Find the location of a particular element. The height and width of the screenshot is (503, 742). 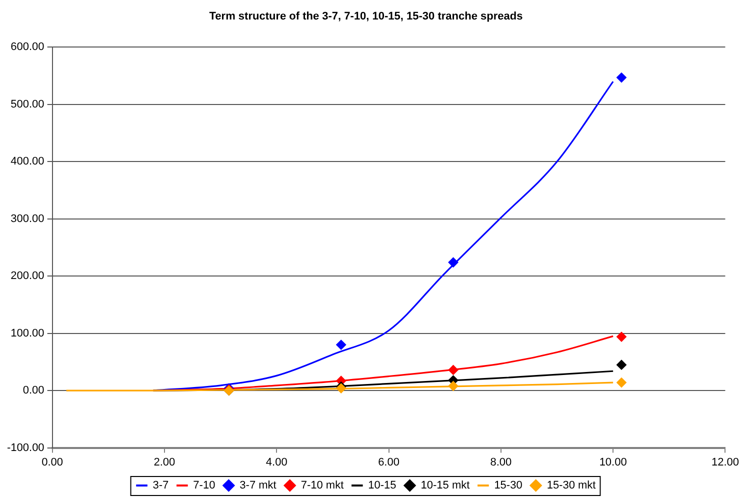

y-tick-label: 400.00 is located at coordinates (27, 162).